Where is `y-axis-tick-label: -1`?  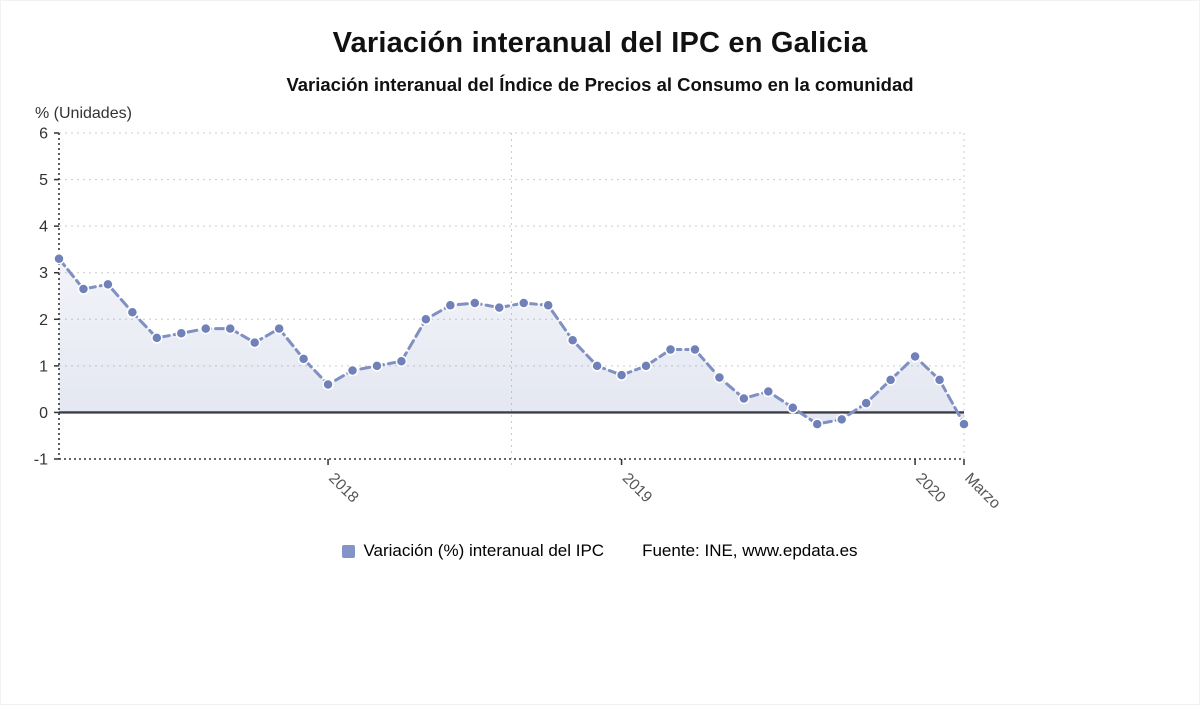
y-axis-tick-label: -1 is located at coordinates (41, 460).